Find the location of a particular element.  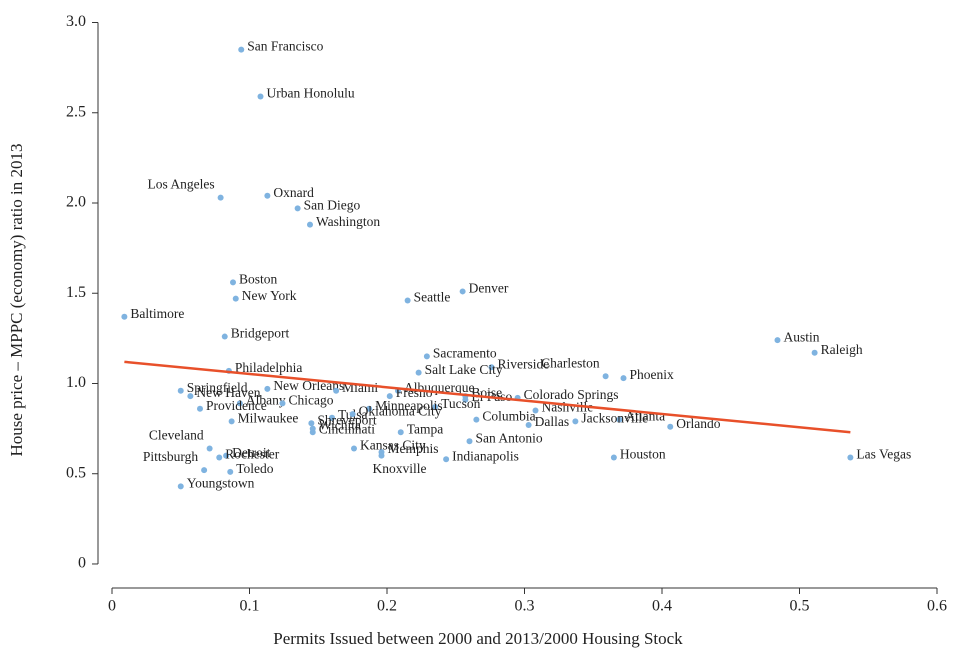

point-label: Sacramento is located at coordinates (465, 353).